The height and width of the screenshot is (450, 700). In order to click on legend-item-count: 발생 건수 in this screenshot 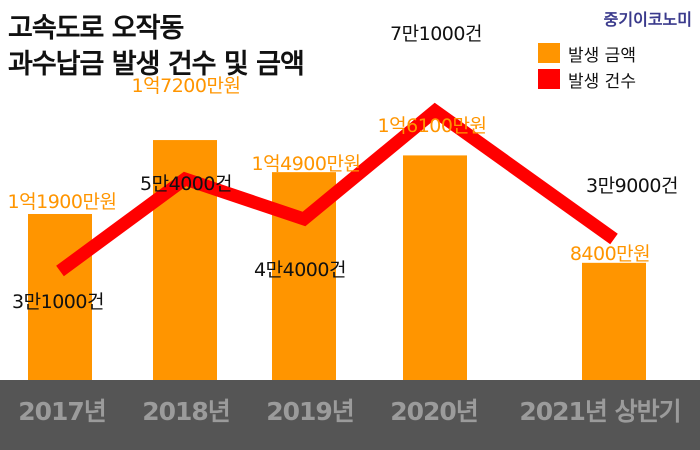, I will do `click(587, 79)`.